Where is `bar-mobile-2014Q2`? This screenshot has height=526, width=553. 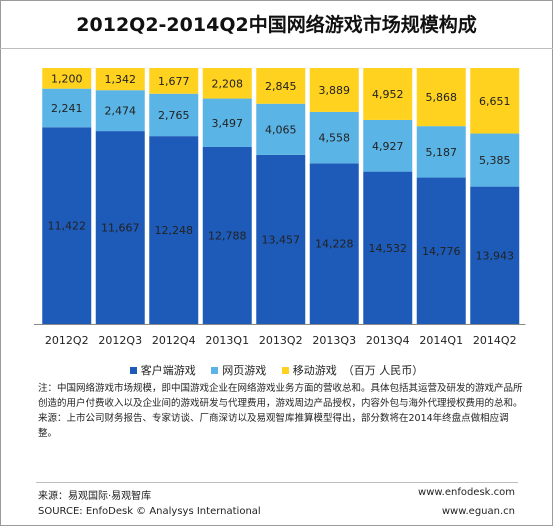
bar-mobile-2014Q2 is located at coordinates (495, 101).